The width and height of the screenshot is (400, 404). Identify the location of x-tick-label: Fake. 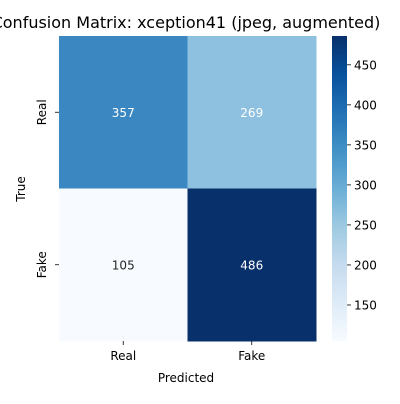
(251, 356).